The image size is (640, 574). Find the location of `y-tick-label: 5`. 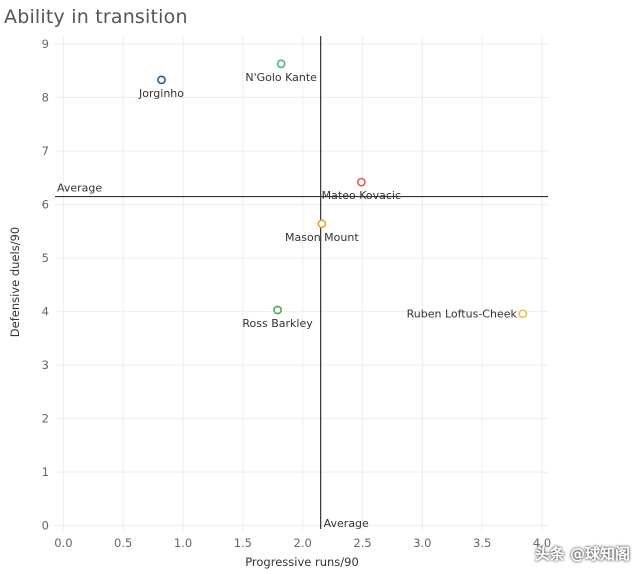

y-tick-label: 5 is located at coordinates (45, 258).